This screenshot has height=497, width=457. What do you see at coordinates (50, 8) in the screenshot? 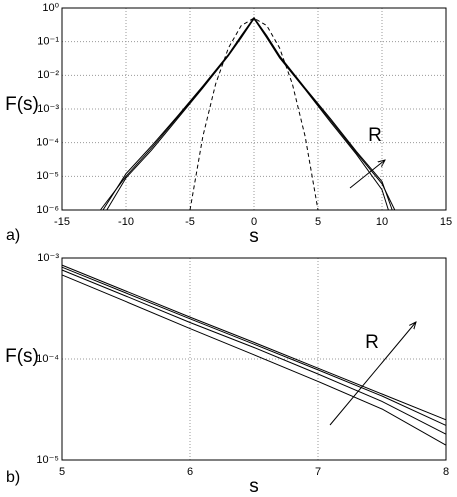
I see `y-tick-label: 10⁰` at bounding box center [50, 8].